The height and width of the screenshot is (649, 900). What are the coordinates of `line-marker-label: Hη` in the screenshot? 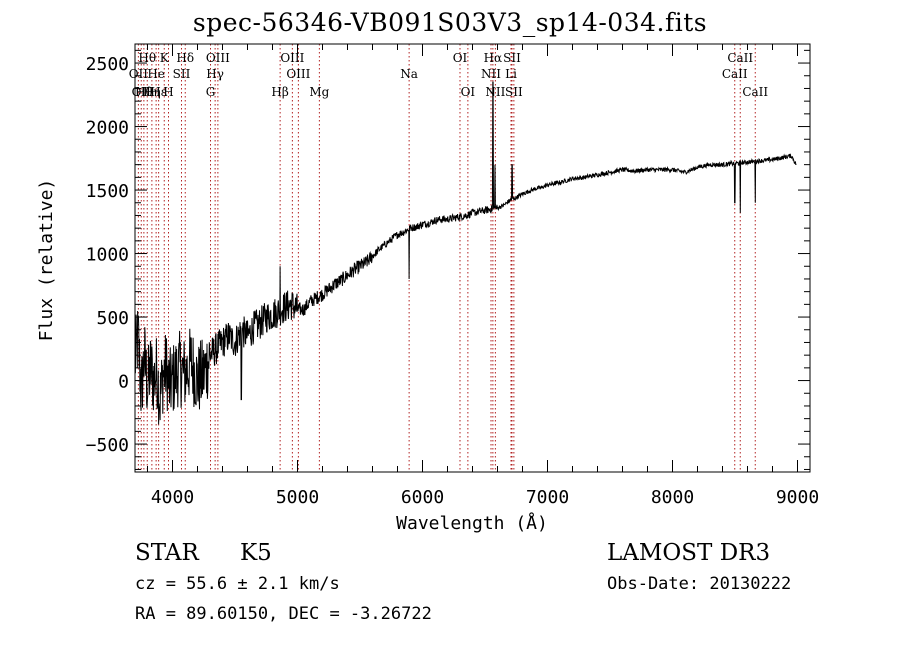 It's located at (152, 92).